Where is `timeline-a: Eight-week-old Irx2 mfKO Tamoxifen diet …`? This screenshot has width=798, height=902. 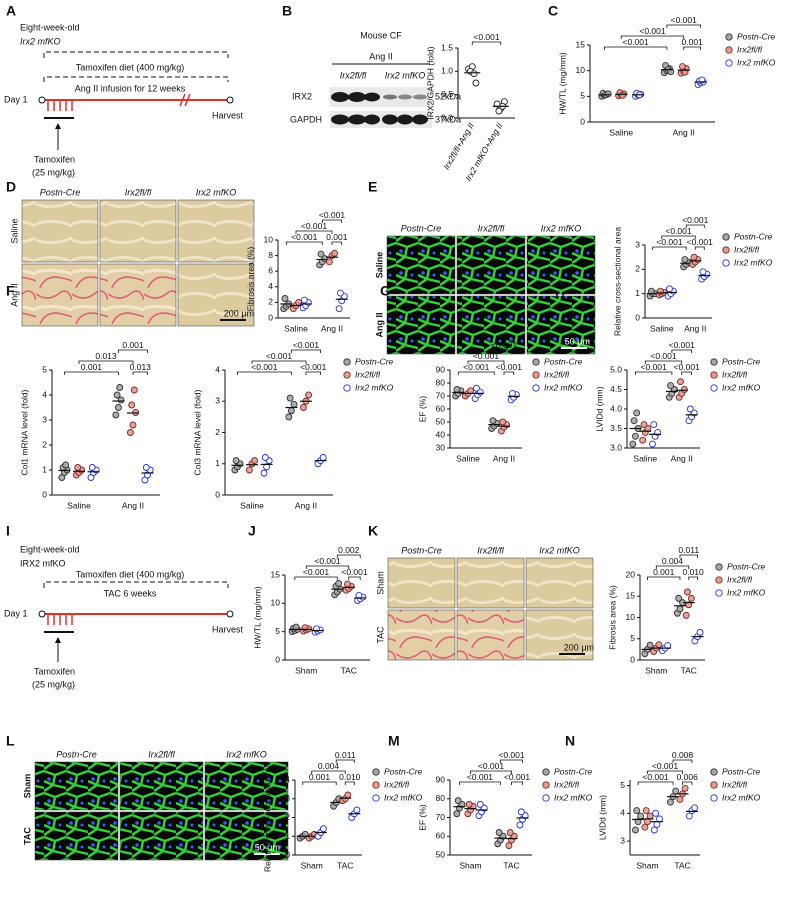
timeline-a: Eight-week-old Irx2 mfKO Tamoxifen diet … is located at coordinates (124, 99).